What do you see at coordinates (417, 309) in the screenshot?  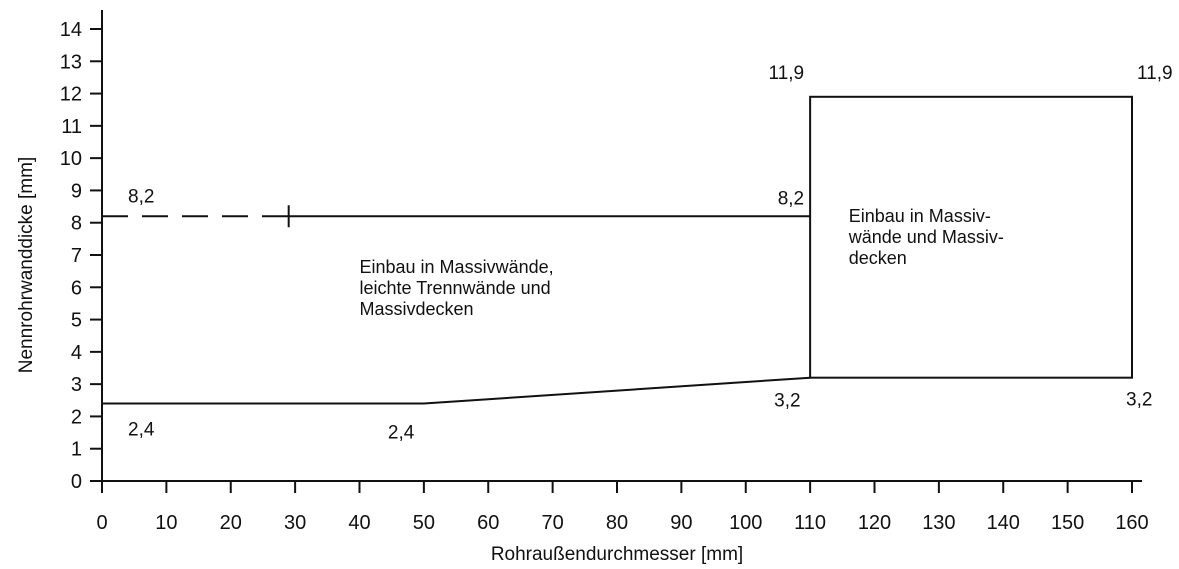 I see `region-1-annotation-line-3: Massivdecken` at bounding box center [417, 309].